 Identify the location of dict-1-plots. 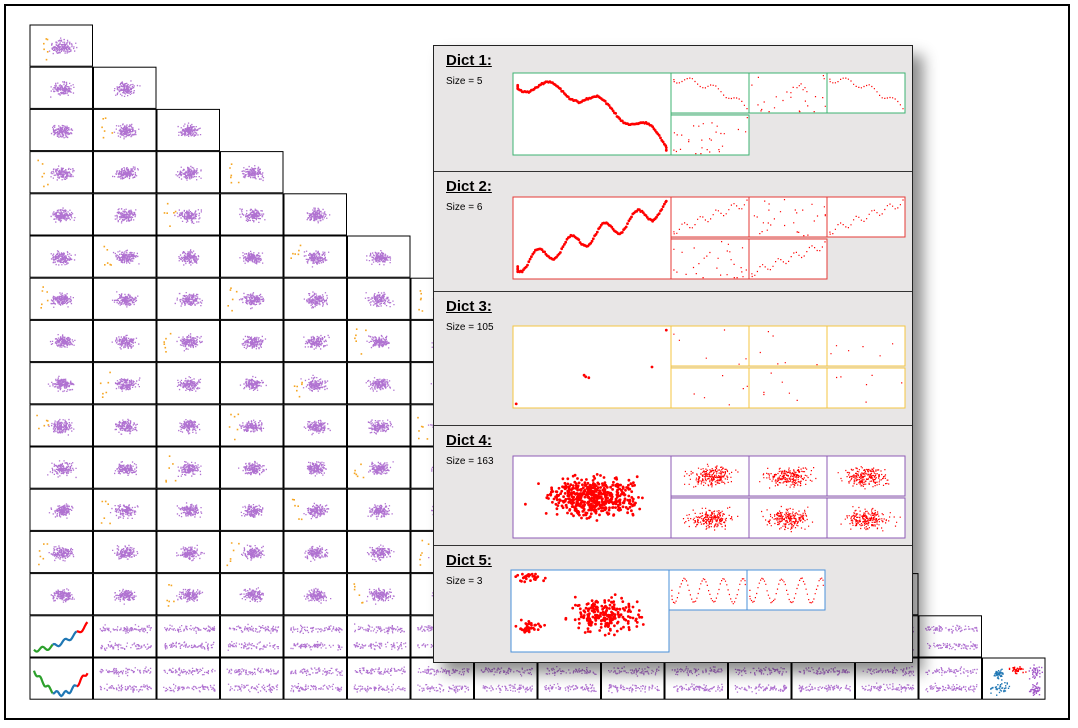
(709, 114).